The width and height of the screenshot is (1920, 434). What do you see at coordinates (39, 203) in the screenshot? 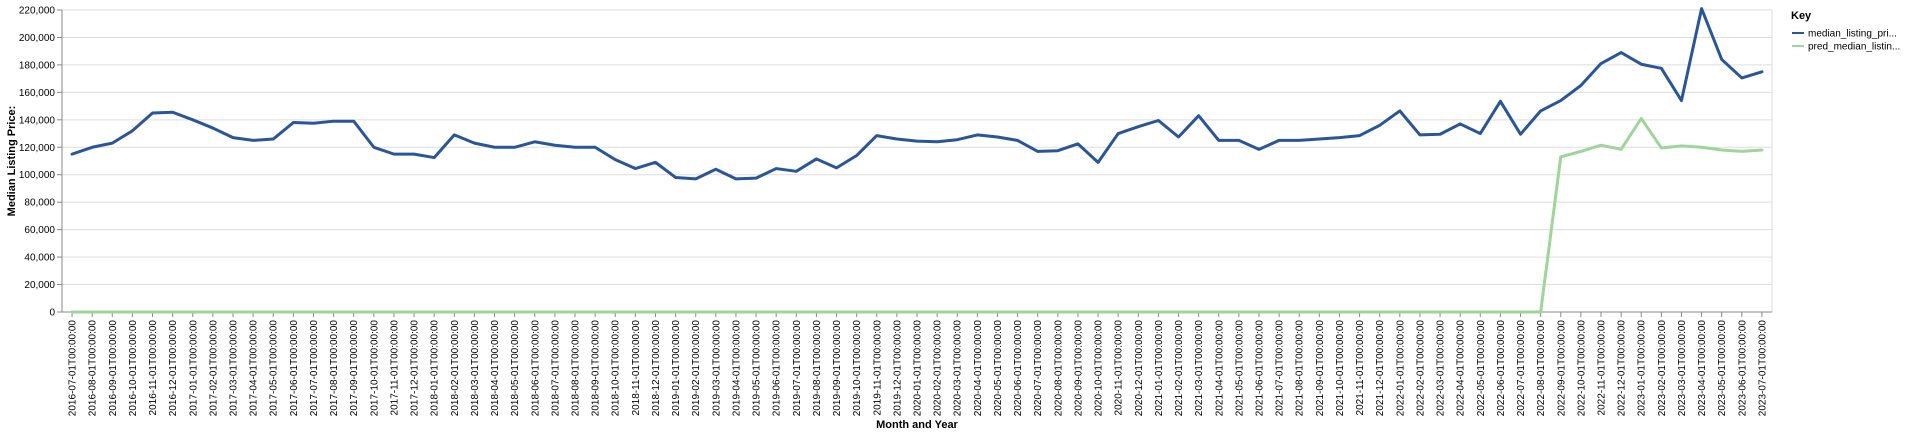
I see `y-tick-label: 80,000` at bounding box center [39, 203].